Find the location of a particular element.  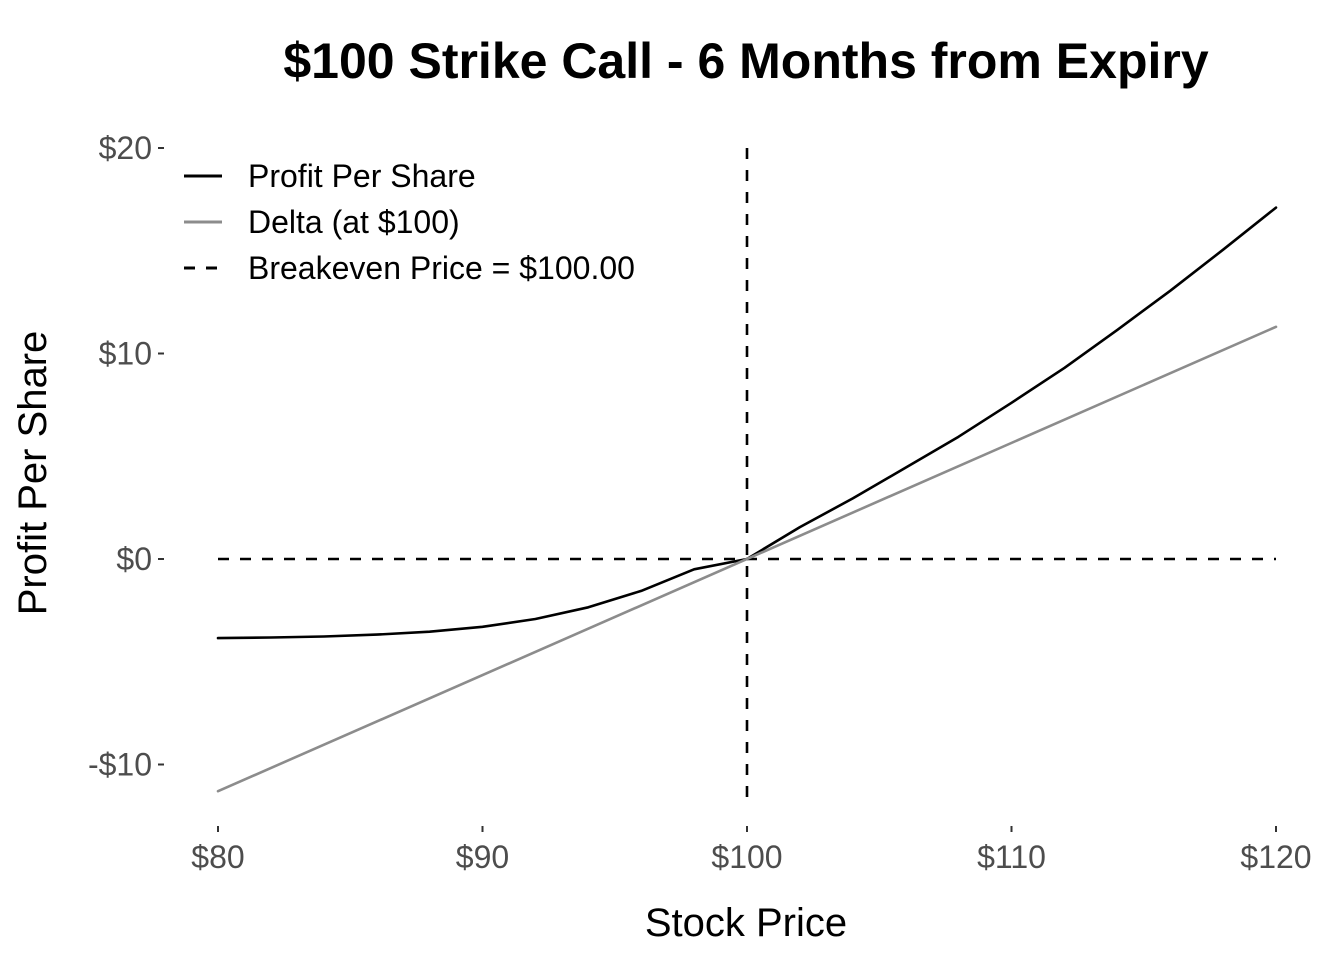

x-tick-label: $80 is located at coordinates (217, 857).